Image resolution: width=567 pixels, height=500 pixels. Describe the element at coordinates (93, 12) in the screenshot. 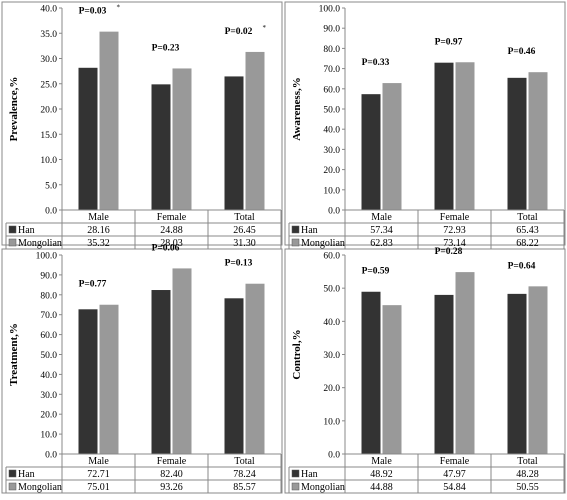

I see `p-value-annotation: P=0.03` at that location.